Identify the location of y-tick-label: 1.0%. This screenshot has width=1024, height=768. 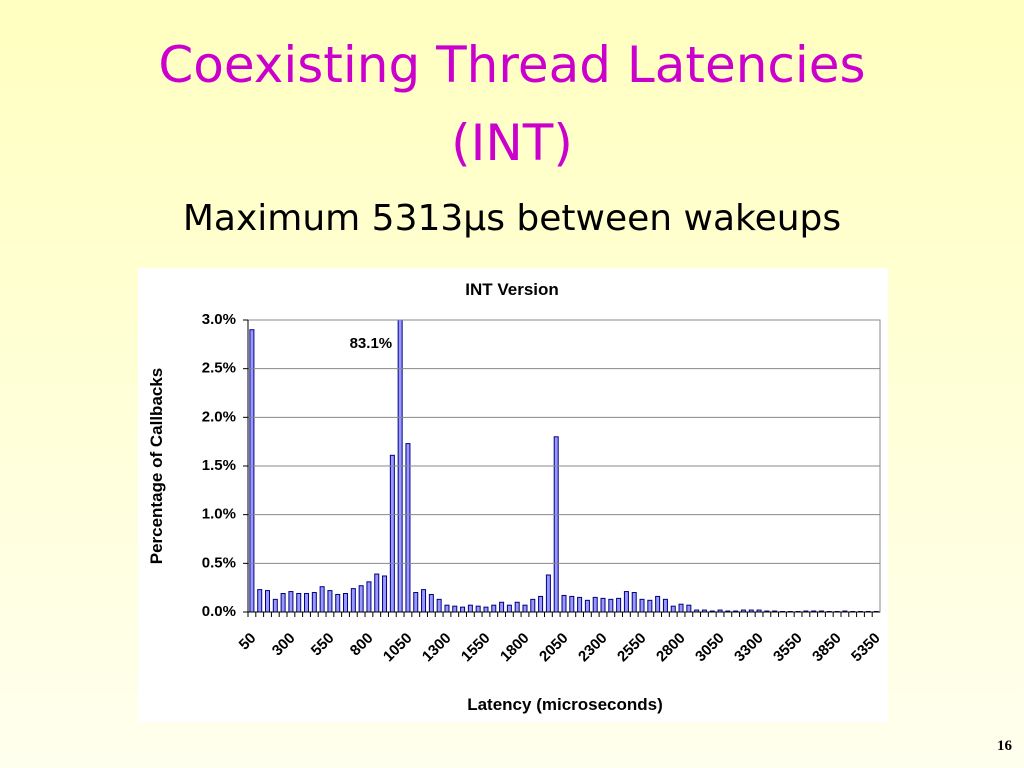
(219, 514).